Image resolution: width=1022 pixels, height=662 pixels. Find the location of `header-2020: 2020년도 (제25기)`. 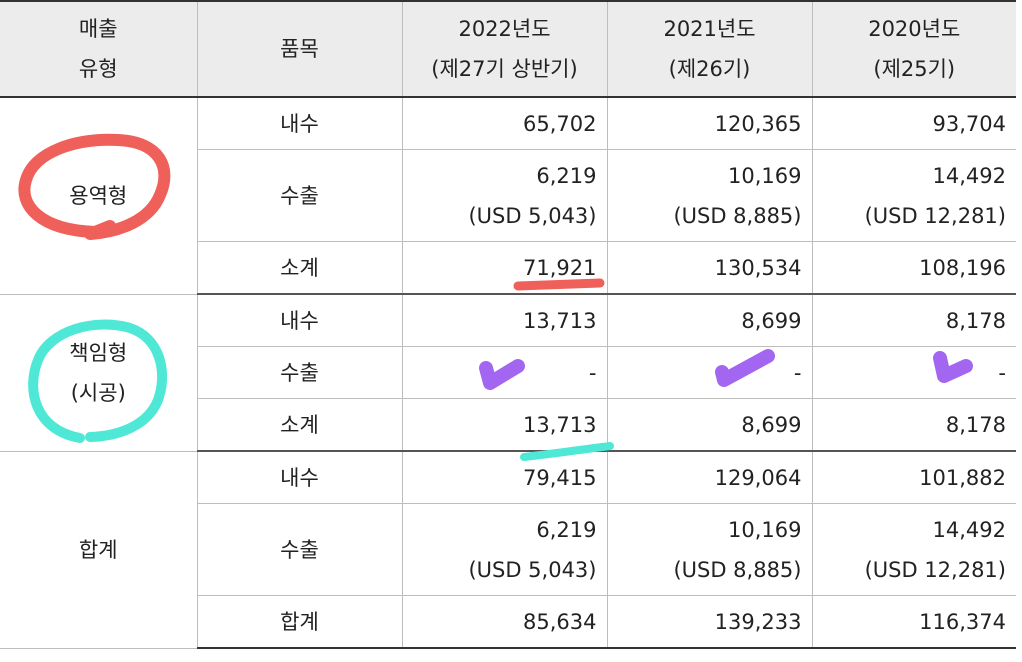

header-2020: 2020년도 (제25기) is located at coordinates (913, 49).